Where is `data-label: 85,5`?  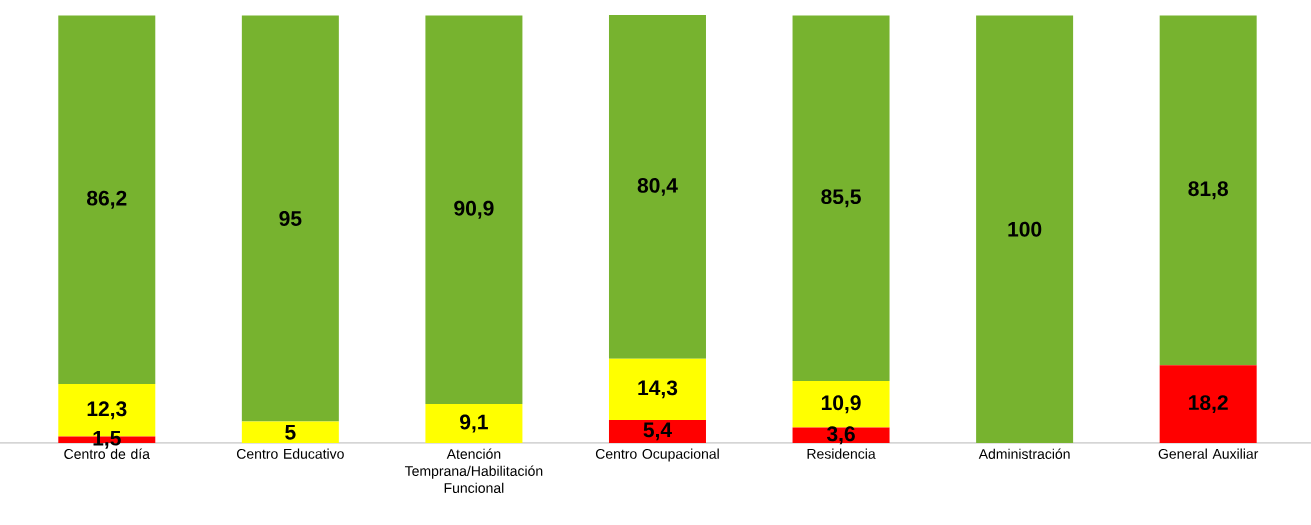
data-label: 85,5 is located at coordinates (841, 198).